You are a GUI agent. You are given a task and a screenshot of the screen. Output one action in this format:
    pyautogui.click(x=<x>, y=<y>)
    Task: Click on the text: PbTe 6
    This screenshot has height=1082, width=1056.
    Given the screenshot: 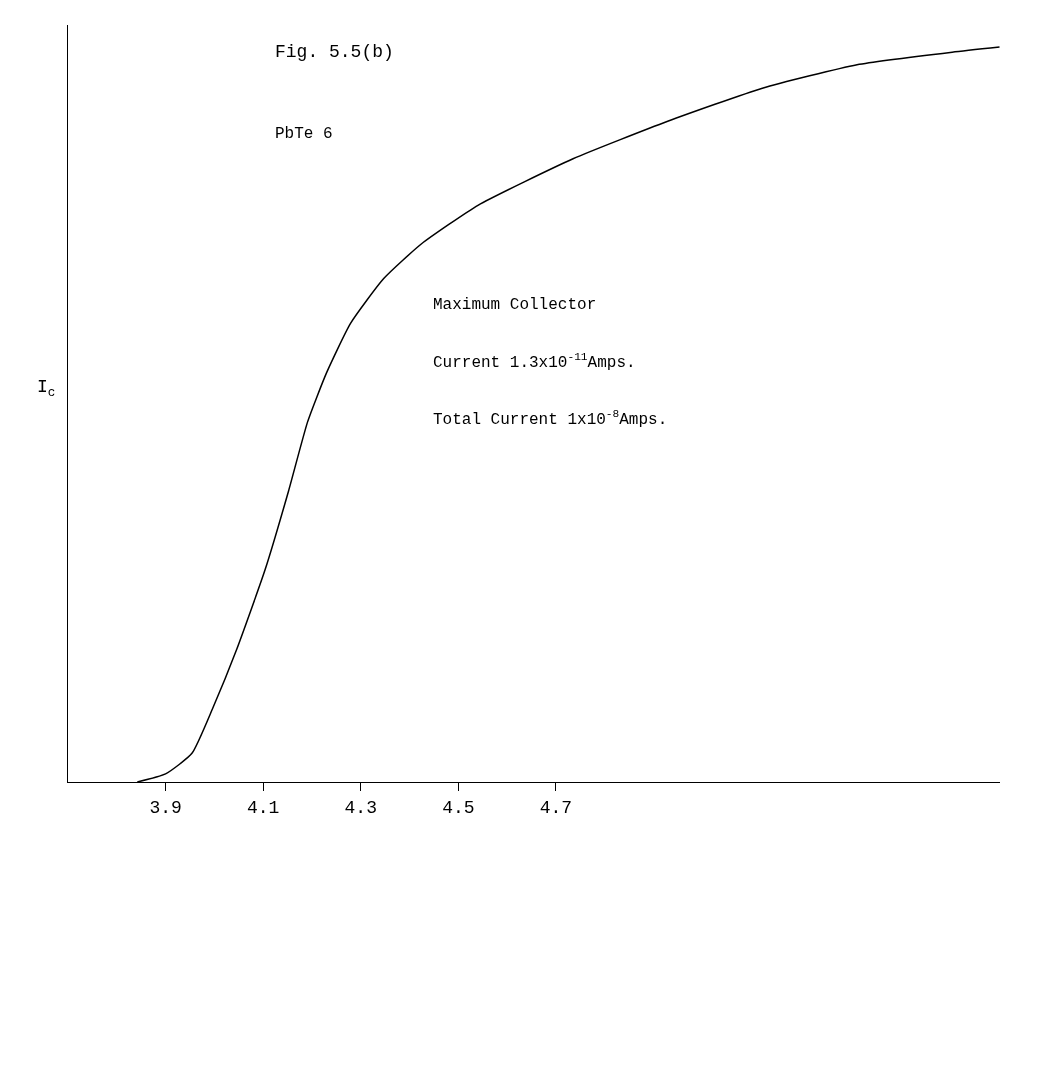 What is the action you would take?
    pyautogui.click(x=304, y=134)
    